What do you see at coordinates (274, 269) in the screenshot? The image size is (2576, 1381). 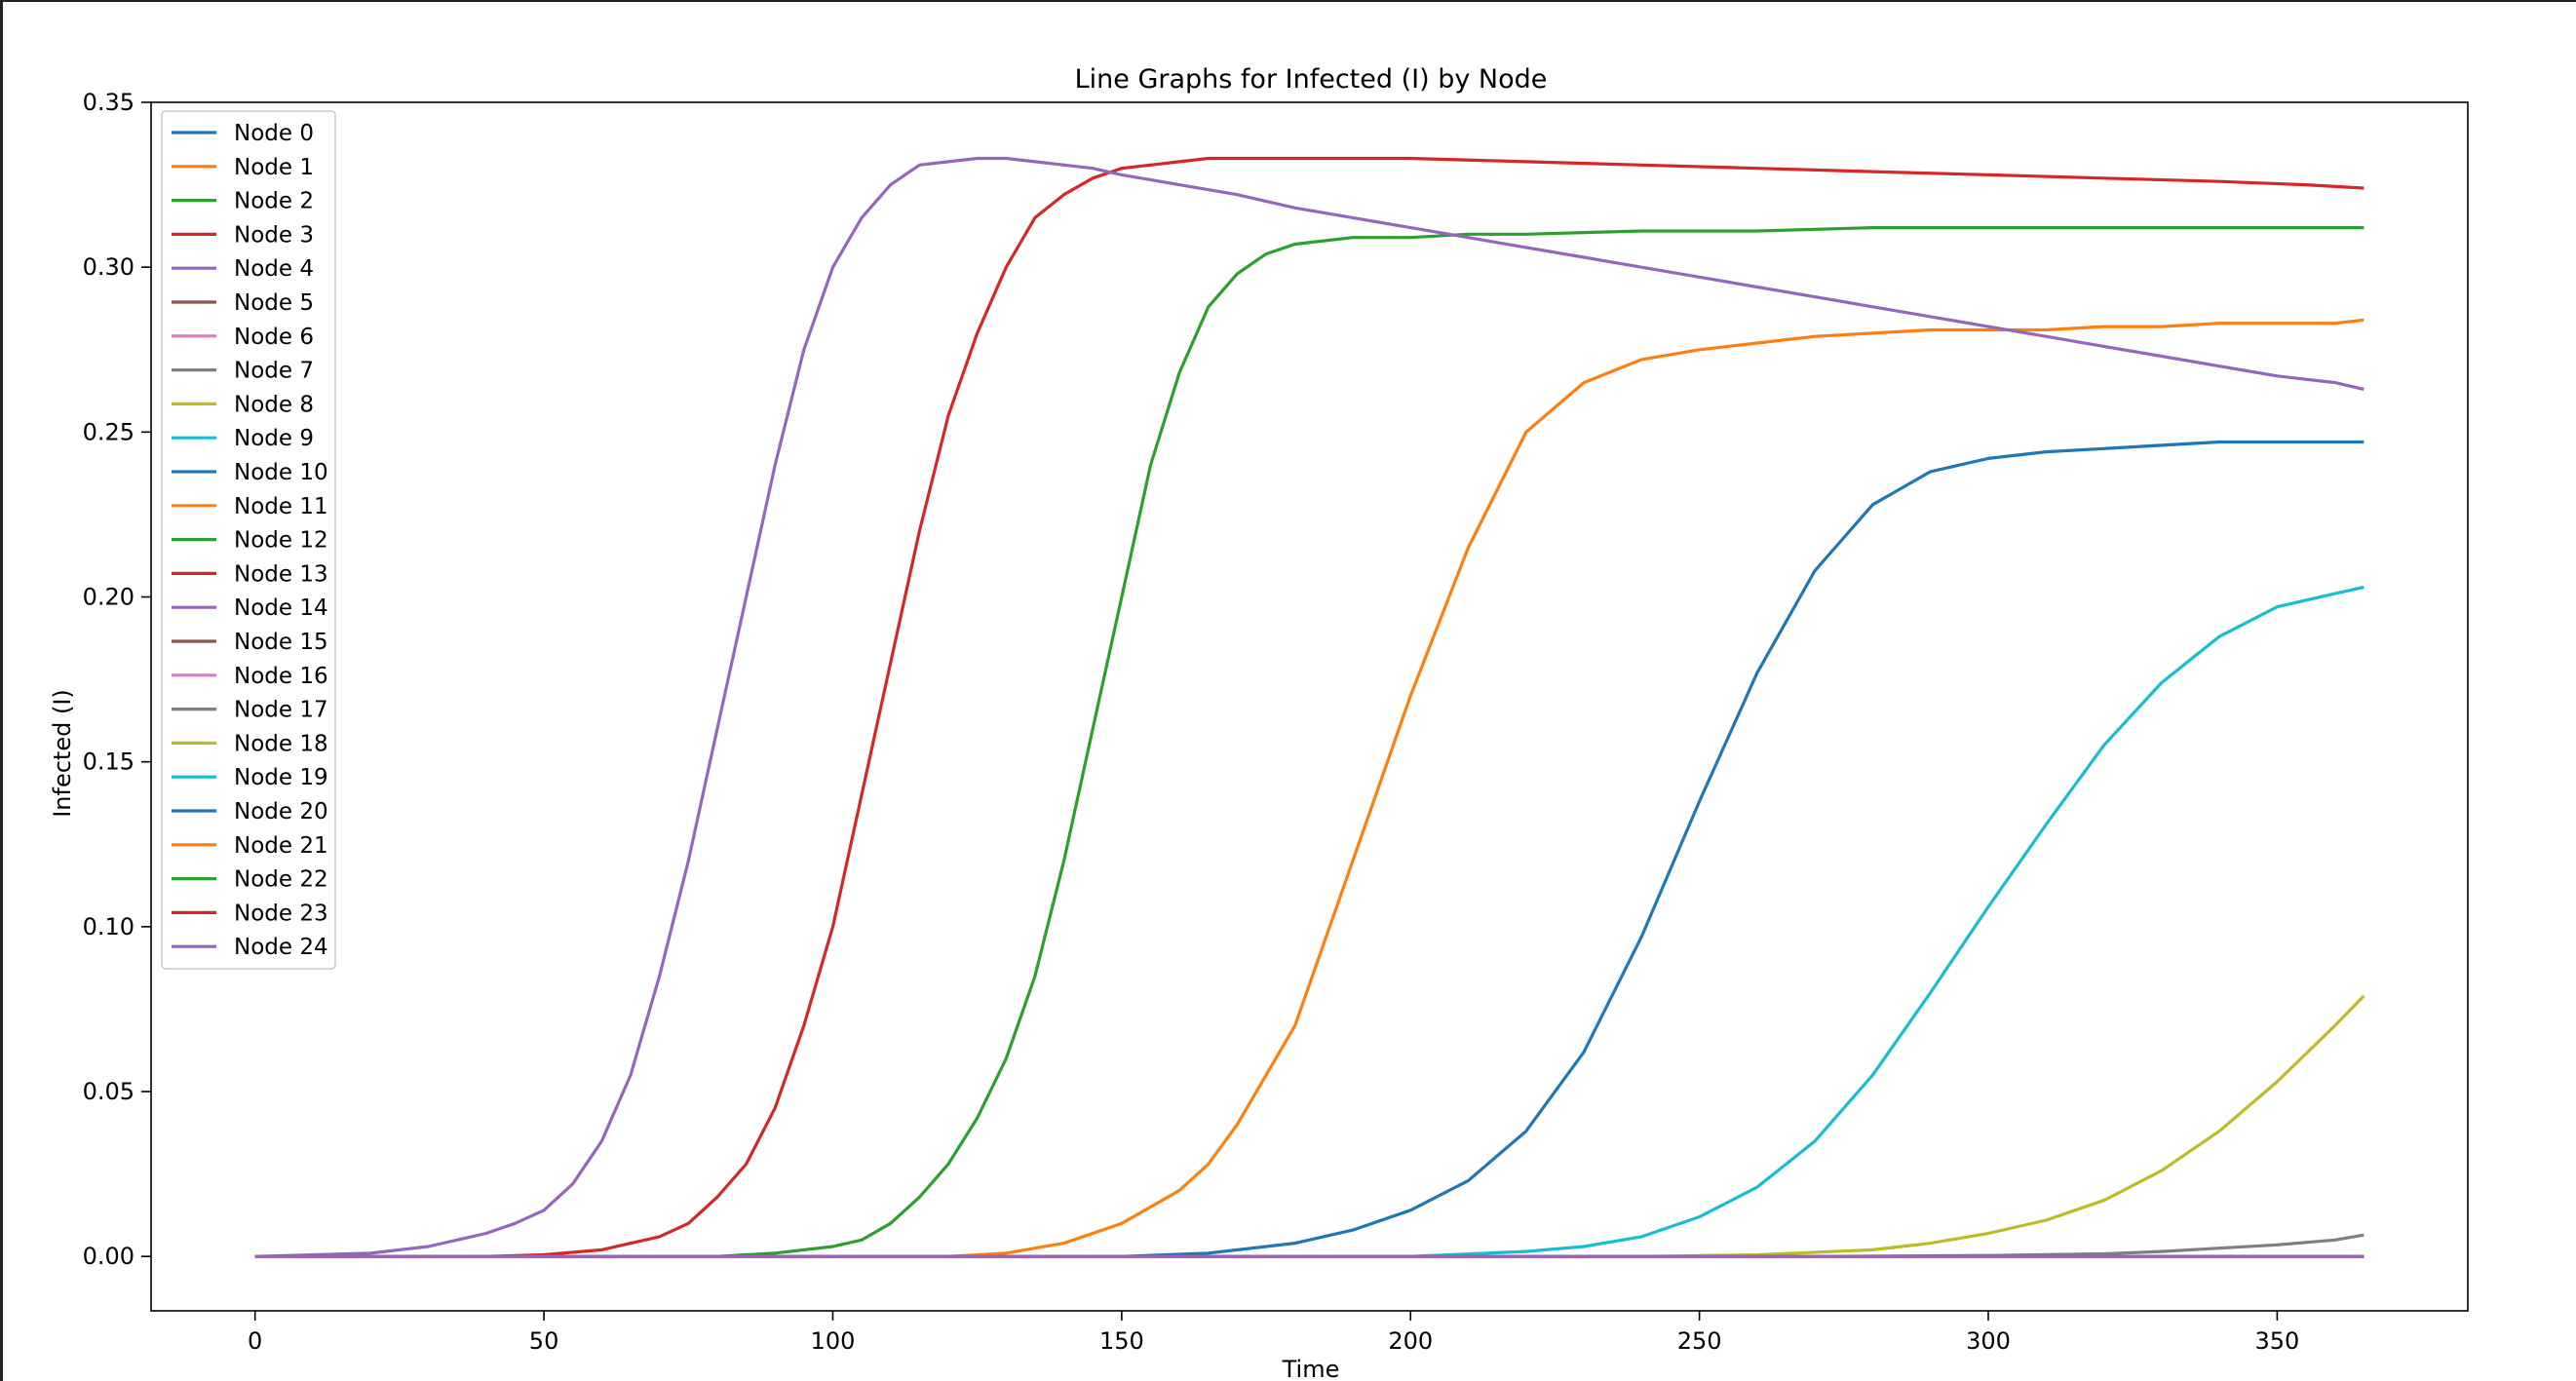 I see `legend-entry: Node 4` at bounding box center [274, 269].